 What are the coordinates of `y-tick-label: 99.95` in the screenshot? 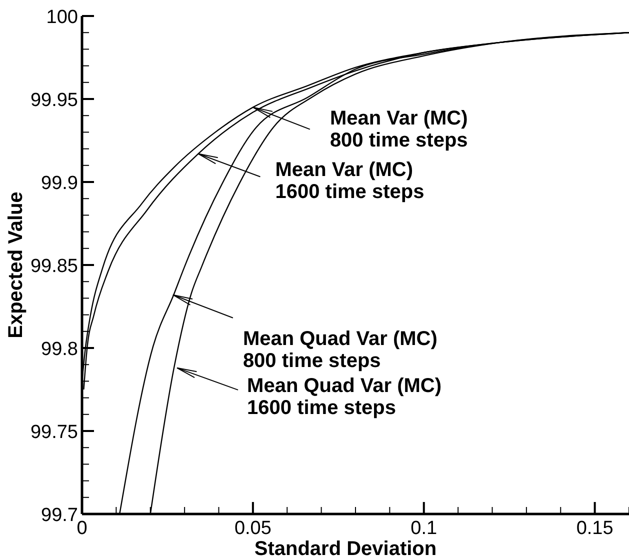 It's located at (54, 100).